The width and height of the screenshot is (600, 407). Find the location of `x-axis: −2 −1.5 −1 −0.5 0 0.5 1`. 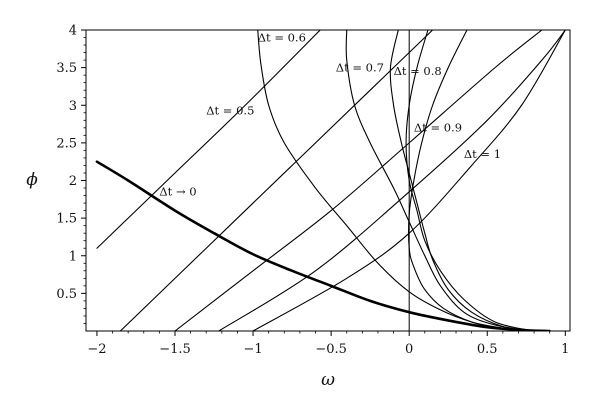

x-axis: −2 −1.5 −1 −0.5 0 0.5 1 is located at coordinates (328, 344).